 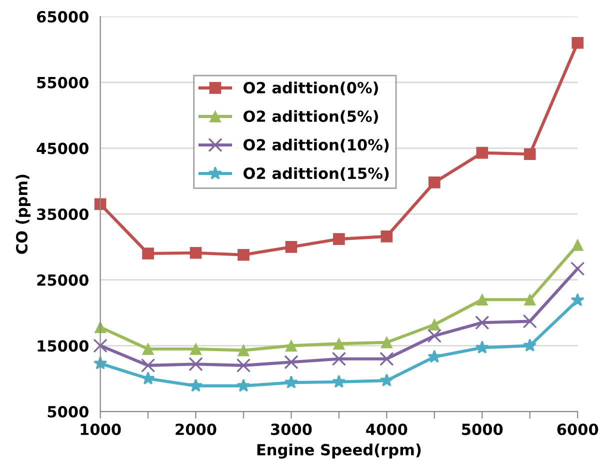 What do you see at coordinates (62, 82) in the screenshot?
I see `y-tick-label: 55000` at bounding box center [62, 82].